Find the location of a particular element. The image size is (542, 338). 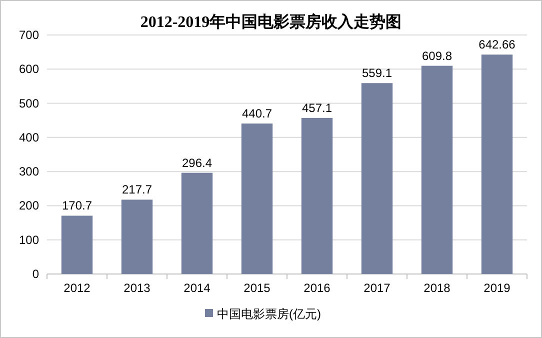

data-label: 457.1 is located at coordinates (317, 107).